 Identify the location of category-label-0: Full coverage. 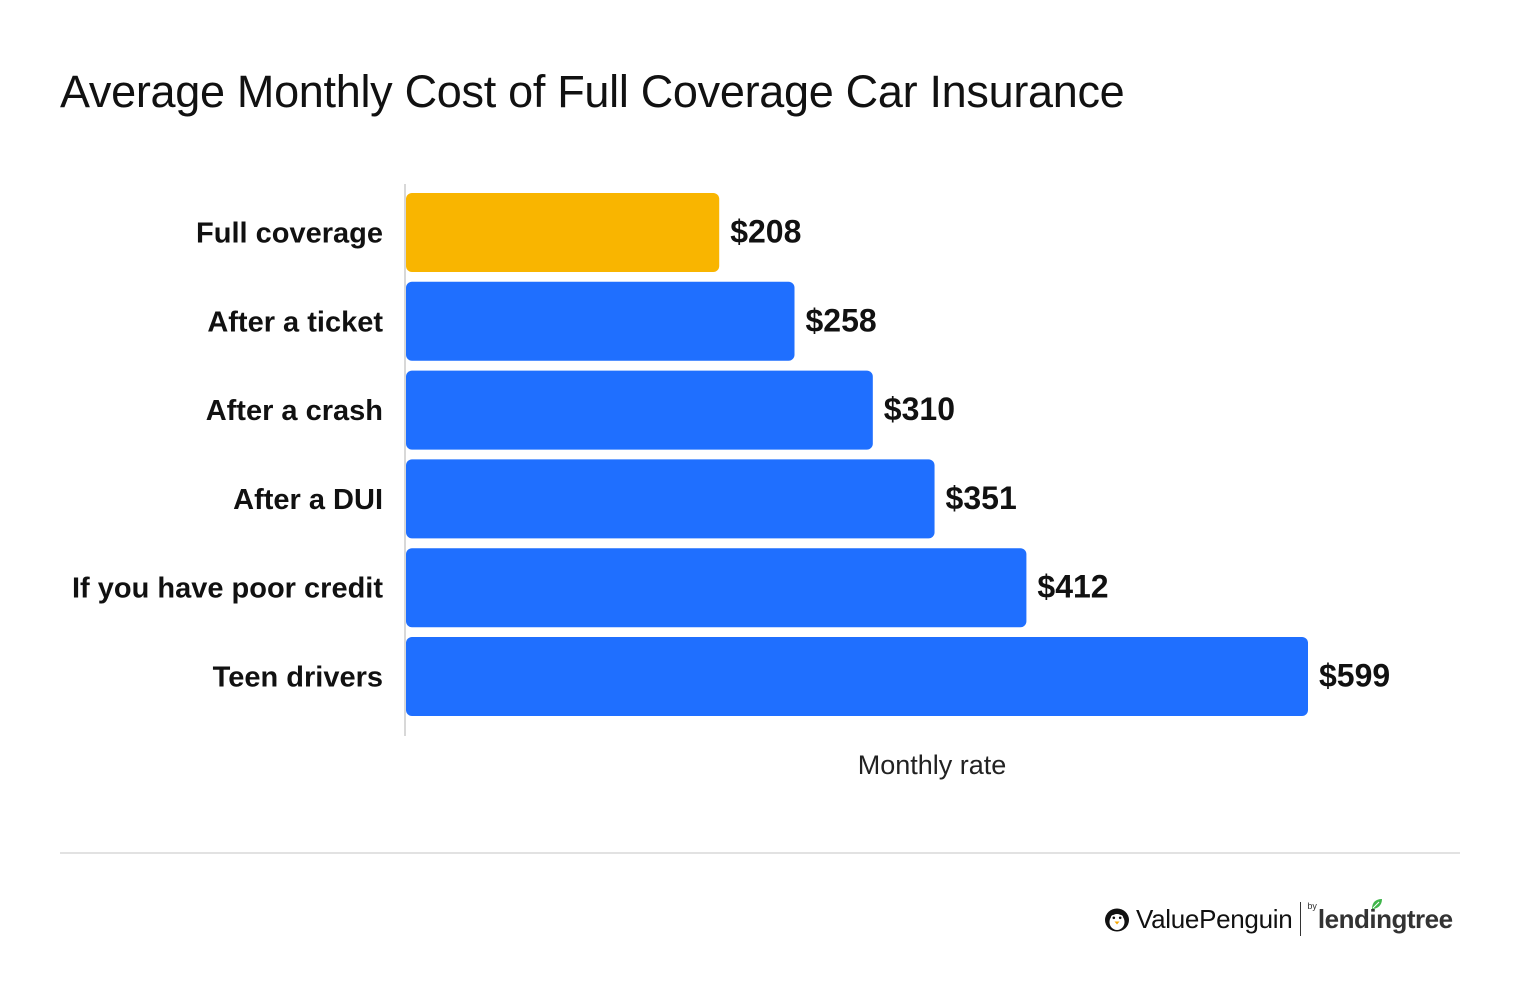
(289, 234).